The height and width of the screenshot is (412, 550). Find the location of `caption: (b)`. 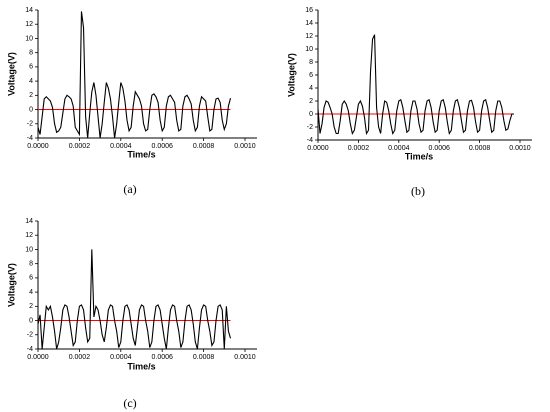

caption: (b) is located at coordinates (418, 191).